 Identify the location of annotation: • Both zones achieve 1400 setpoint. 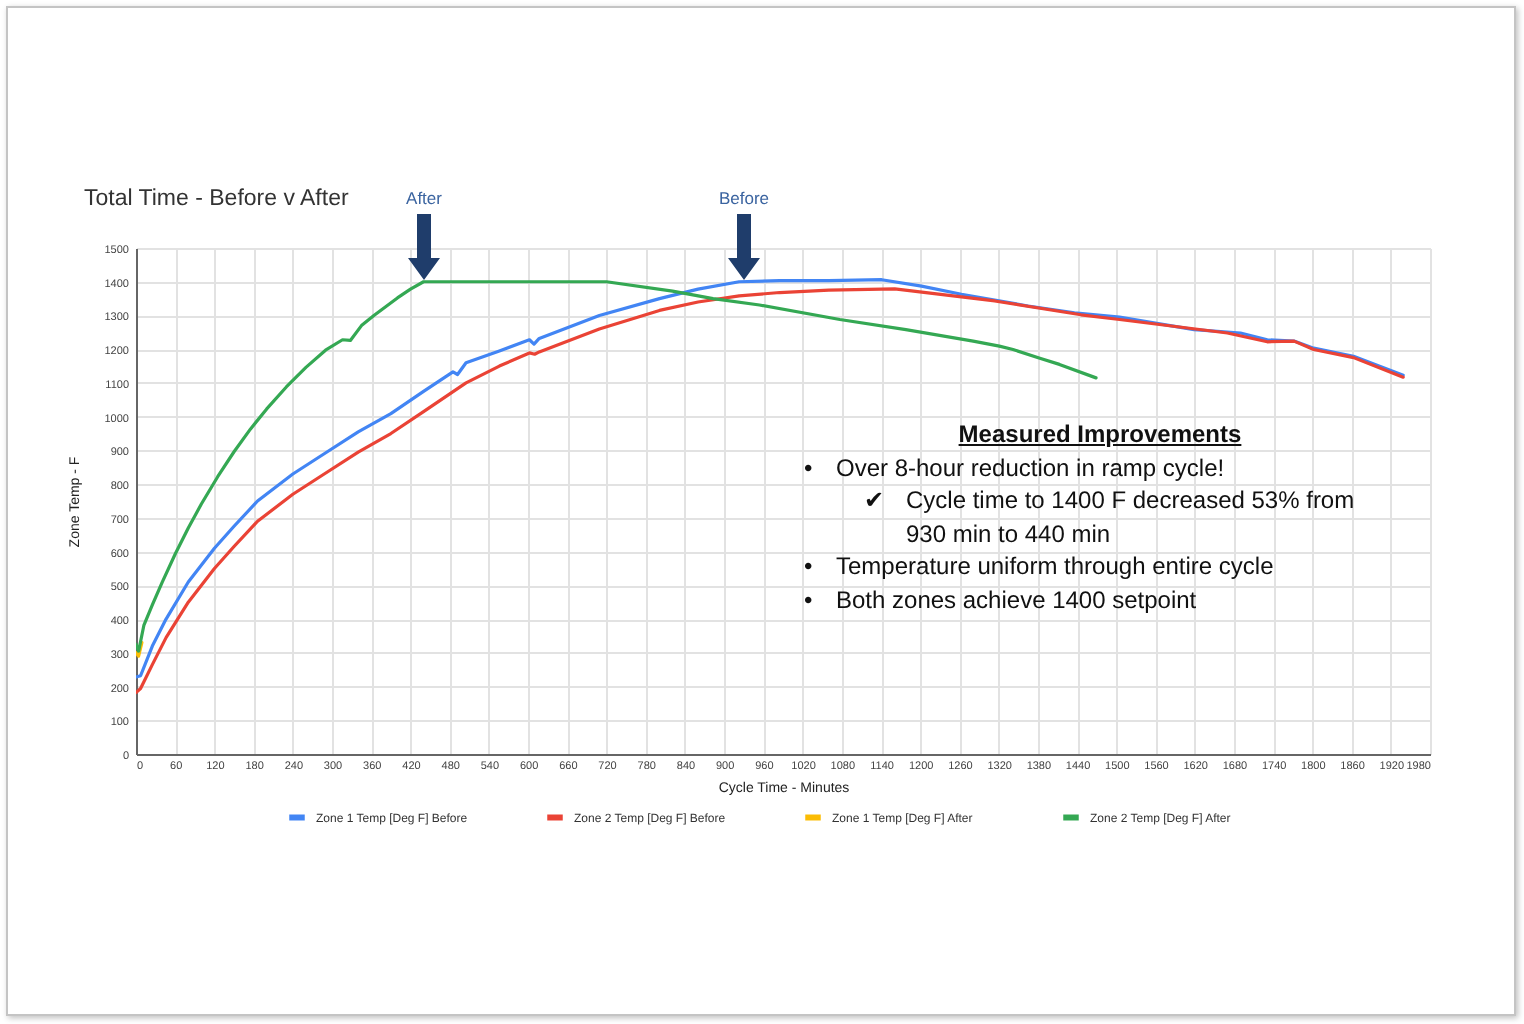
(1001, 599).